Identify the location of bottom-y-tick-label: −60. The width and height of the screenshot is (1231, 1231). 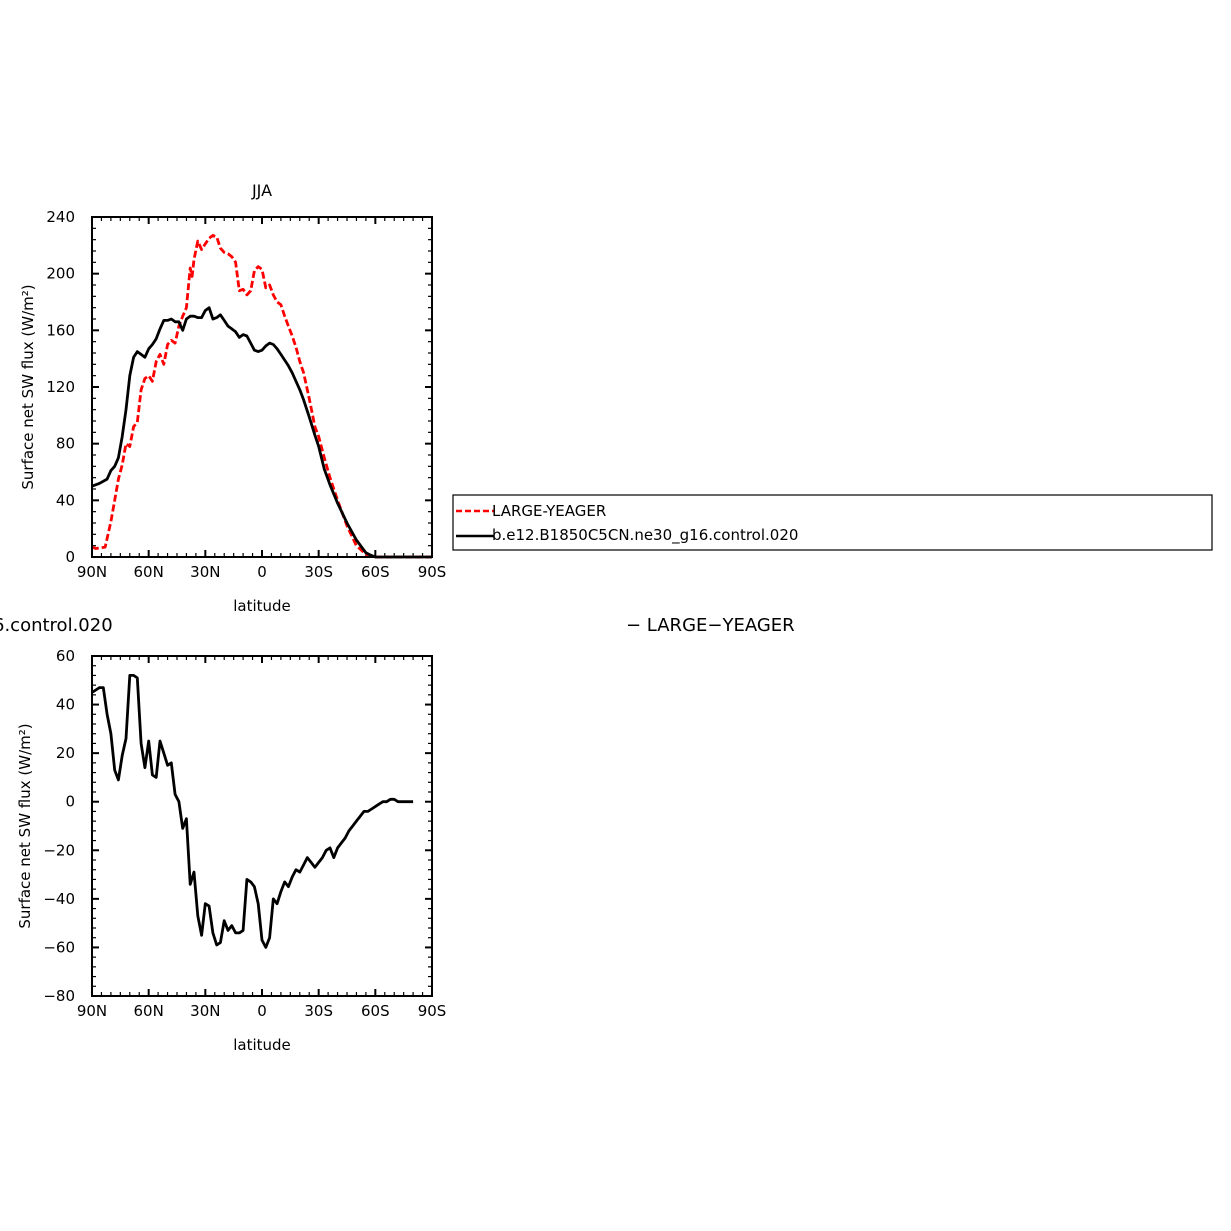
(59, 947).